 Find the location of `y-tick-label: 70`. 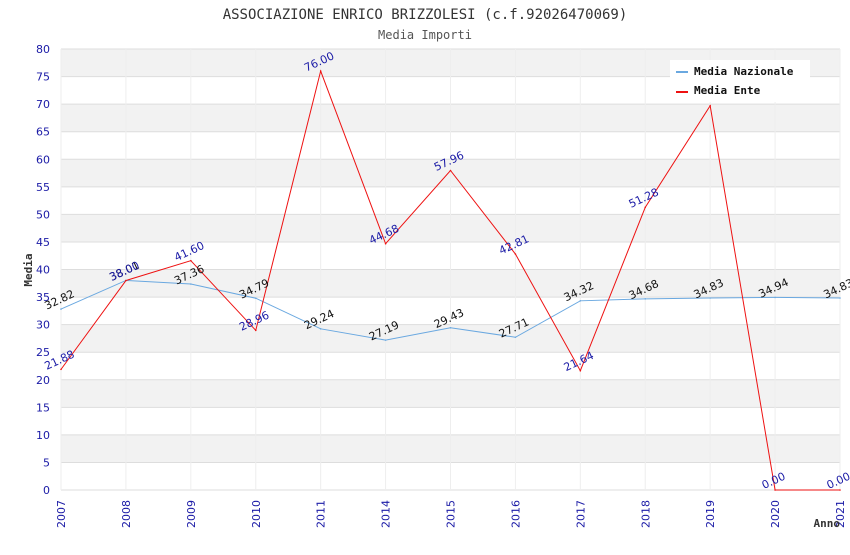

y-tick-label: 70 is located at coordinates (43, 104).